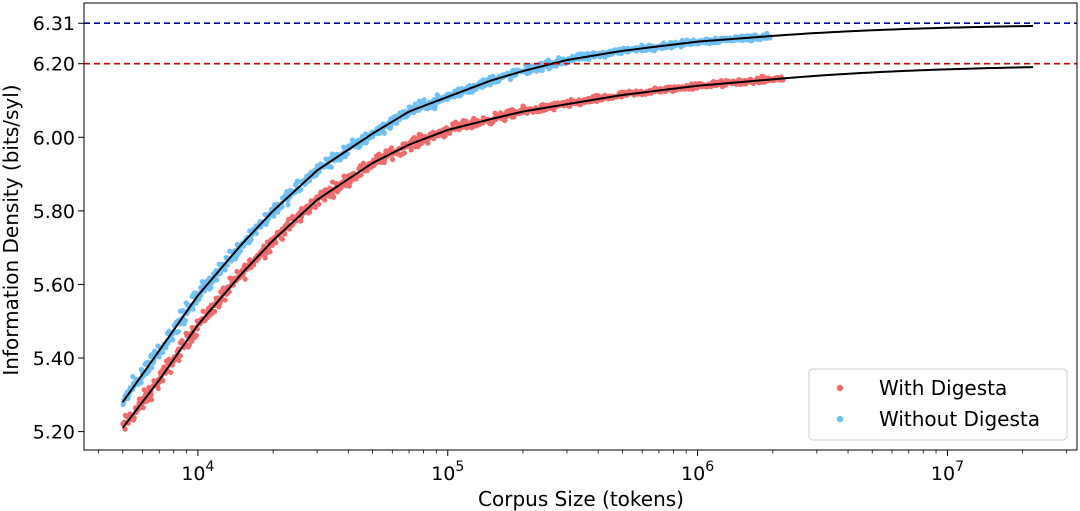 Image resolution: width=1080 pixels, height=511 pixels. I want to click on y-tick-label: 6.20, so click(54, 65).